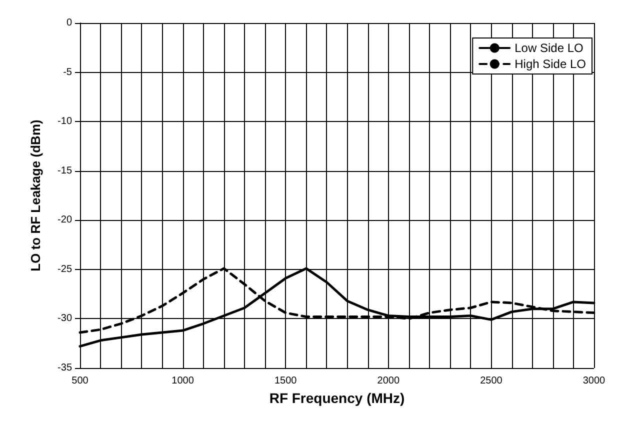 The image size is (640, 428). What do you see at coordinates (337, 398) in the screenshot?
I see `x-axis-title: RF Frequency (MHz)` at bounding box center [337, 398].